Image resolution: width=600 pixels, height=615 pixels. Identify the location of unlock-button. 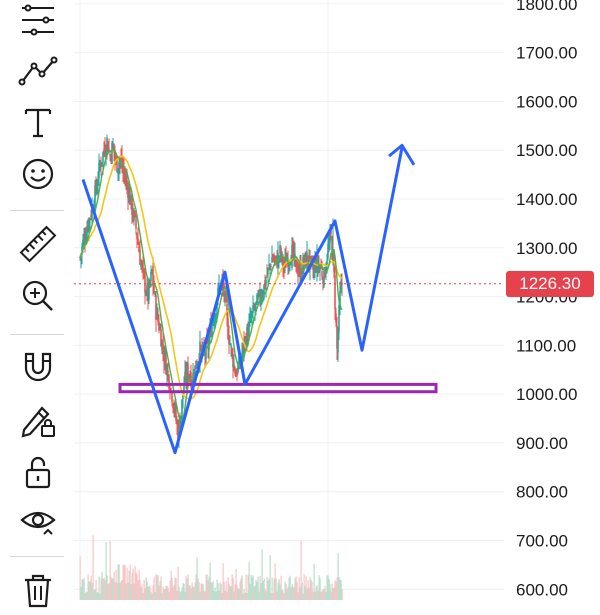
(38, 474).